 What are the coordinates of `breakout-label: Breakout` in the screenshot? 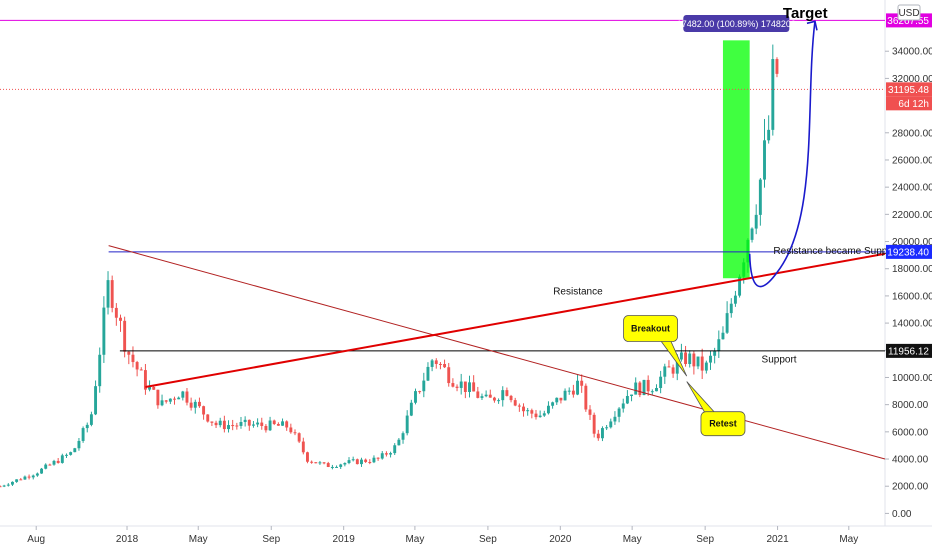 It's located at (650, 329).